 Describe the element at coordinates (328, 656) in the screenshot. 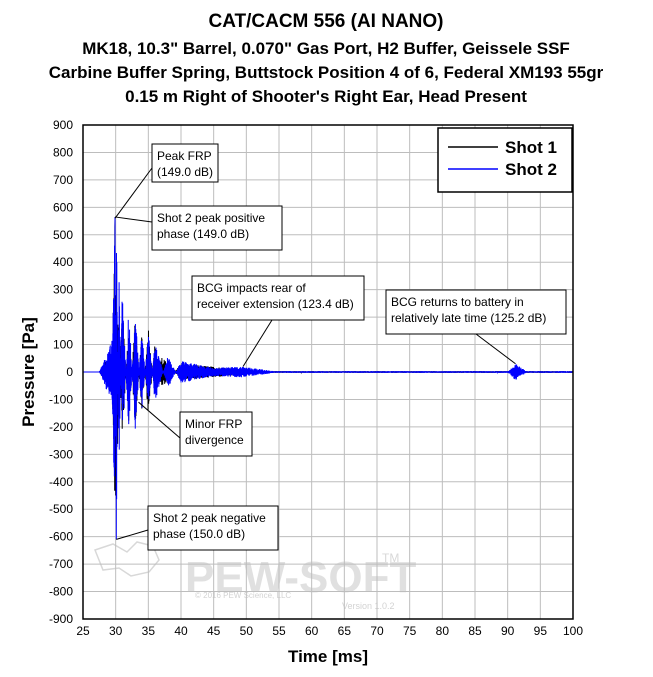

I see `x-axis-label: Time [ms]` at that location.